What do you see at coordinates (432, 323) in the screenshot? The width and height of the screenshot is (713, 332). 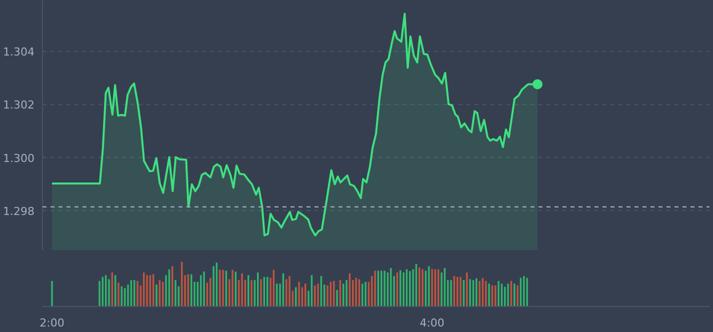 I see `x-tick-label: 4:00` at bounding box center [432, 323].